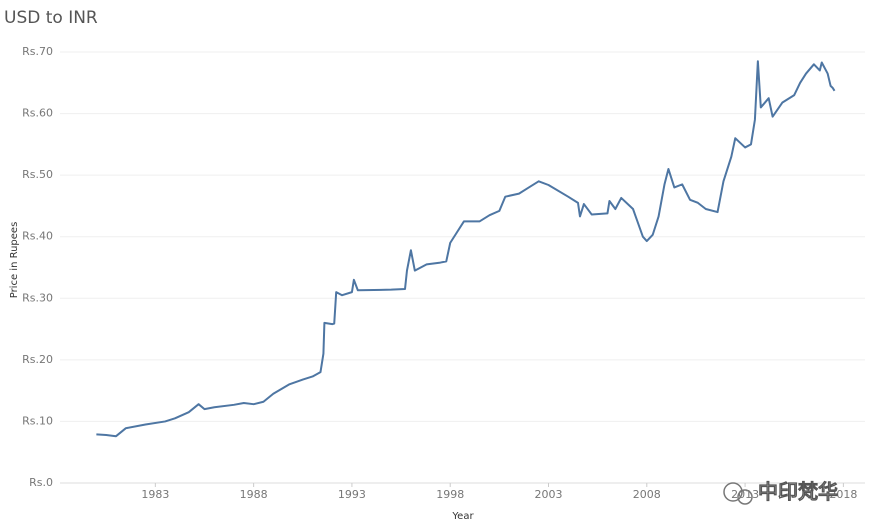 The height and width of the screenshot is (531, 871). Describe the element at coordinates (462, 516) in the screenshot. I see `x-axis-title: Year` at that location.